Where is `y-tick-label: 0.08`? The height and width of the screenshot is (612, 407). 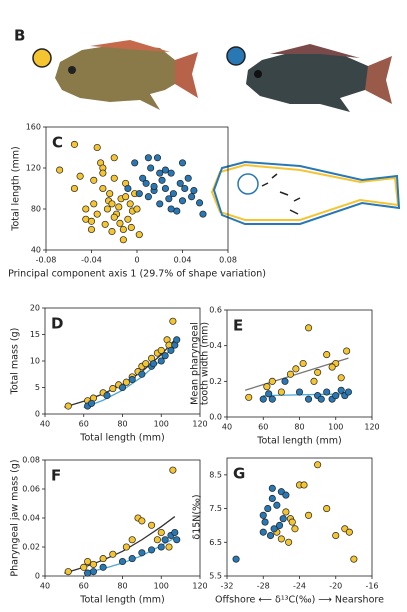
y-tick-label: 0.08 is located at coordinates (31, 460).